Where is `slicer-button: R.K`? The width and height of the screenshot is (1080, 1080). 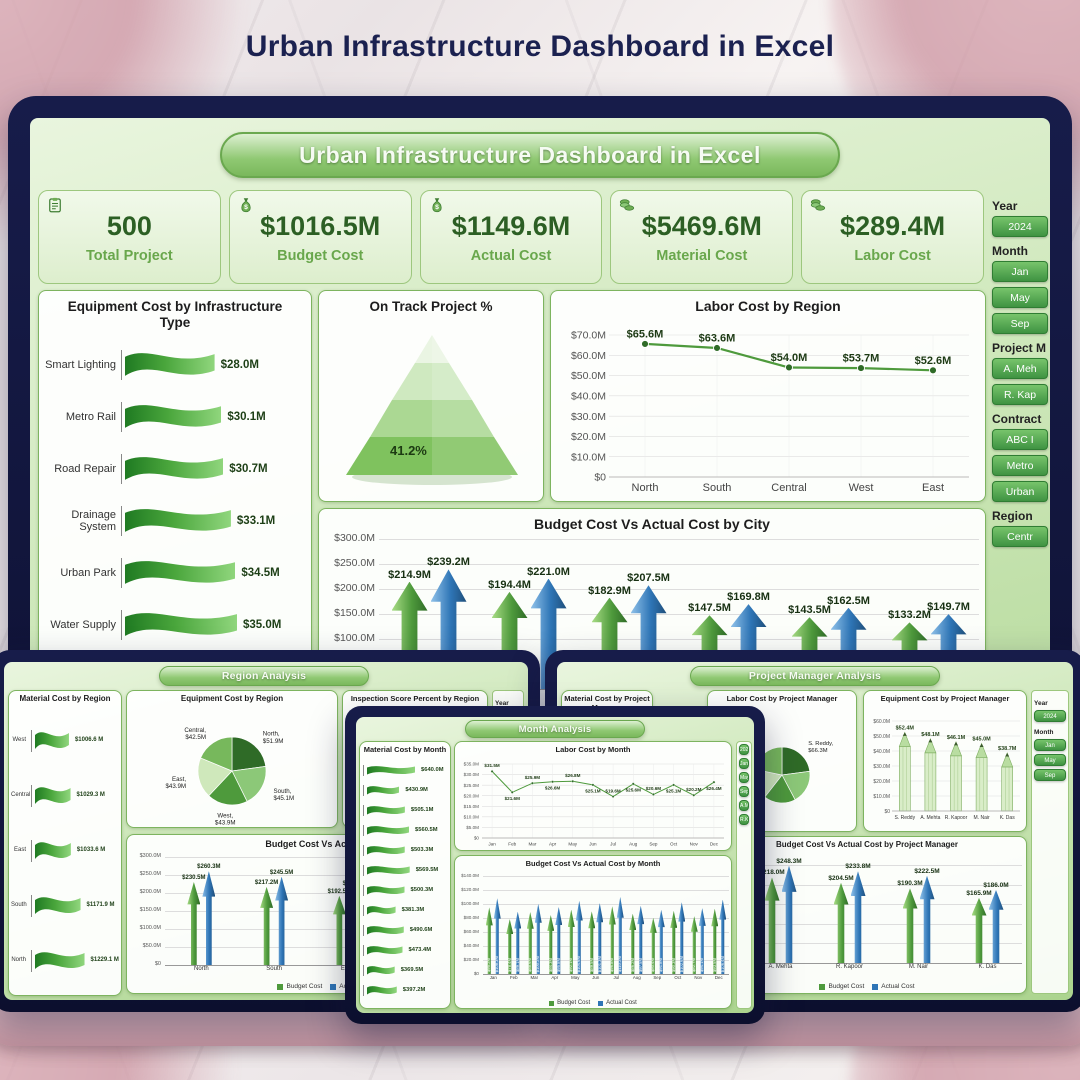 slicer-button: R.K is located at coordinates (744, 819).